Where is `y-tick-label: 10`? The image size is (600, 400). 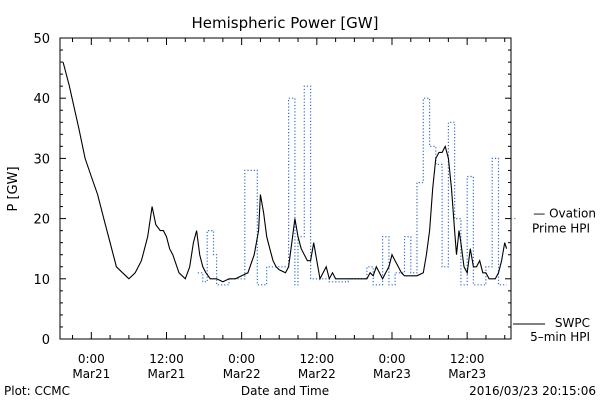
y-tick-label: 10 is located at coordinates (41, 280).